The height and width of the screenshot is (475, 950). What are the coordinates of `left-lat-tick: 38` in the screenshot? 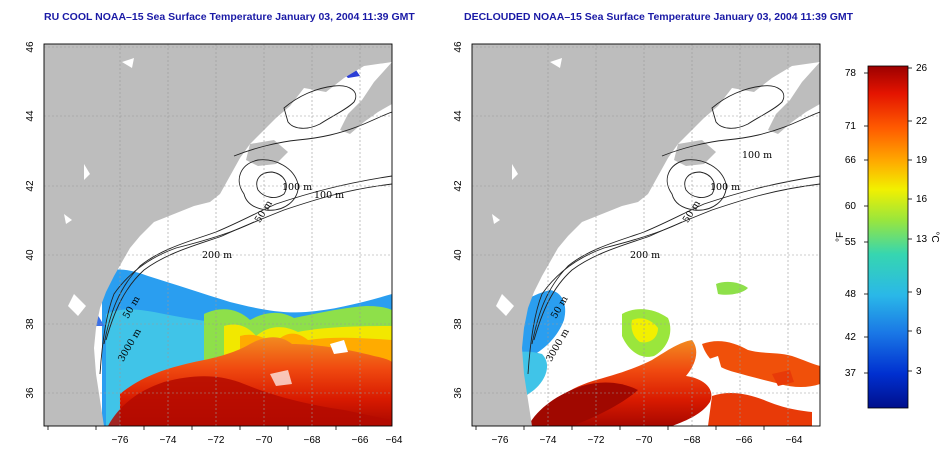 It's located at (30, 324).